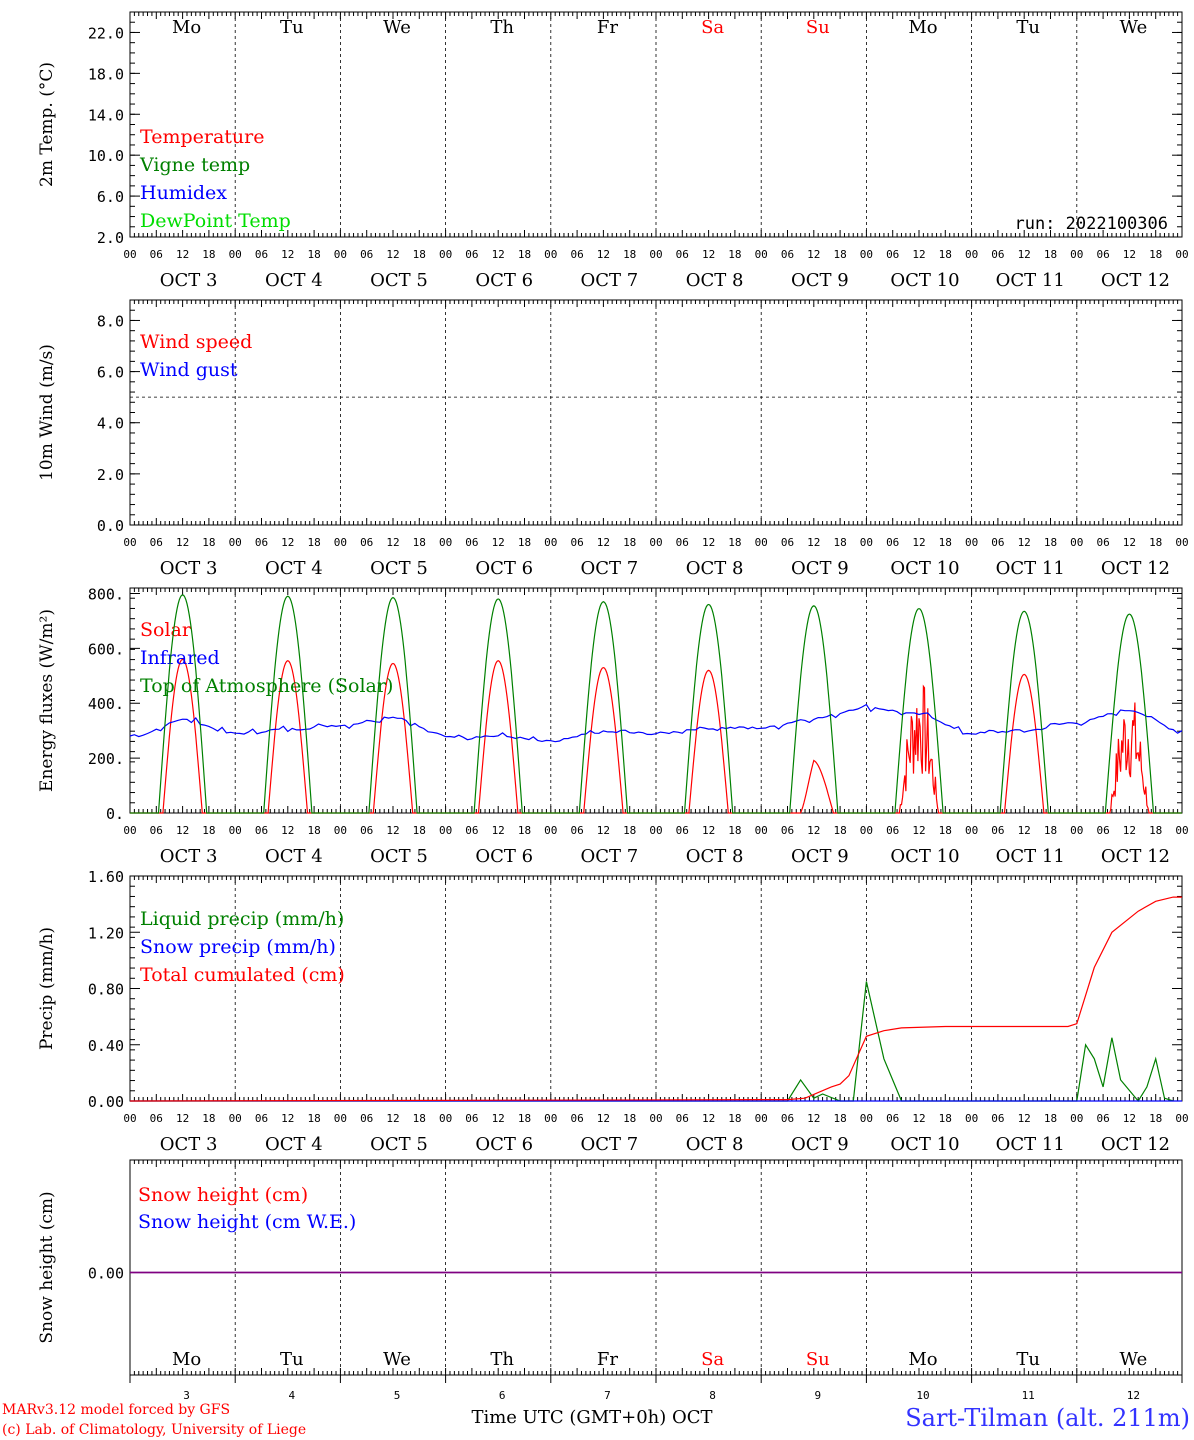 The height and width of the screenshot is (1440, 1194). What do you see at coordinates (655, 999) in the screenshot?
I see `series-line-total-cumulated-cm-` at bounding box center [655, 999].